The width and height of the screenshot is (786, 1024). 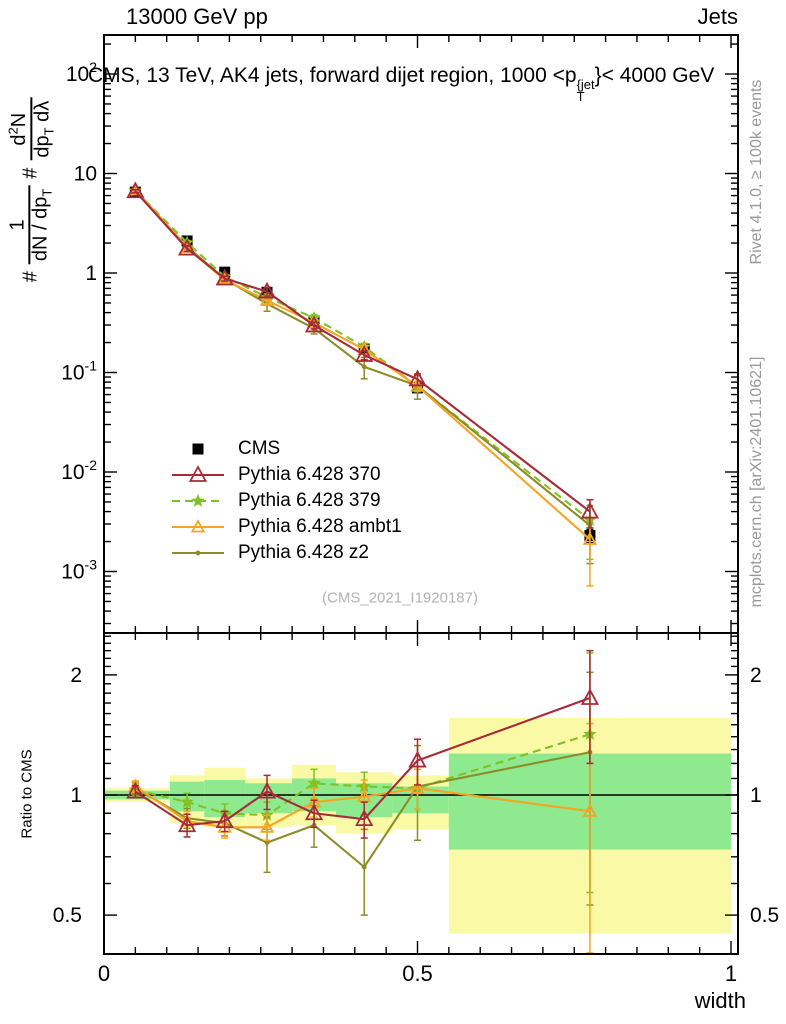 I want to click on plot-title-scripts: {jet T, so click(x=585, y=90).